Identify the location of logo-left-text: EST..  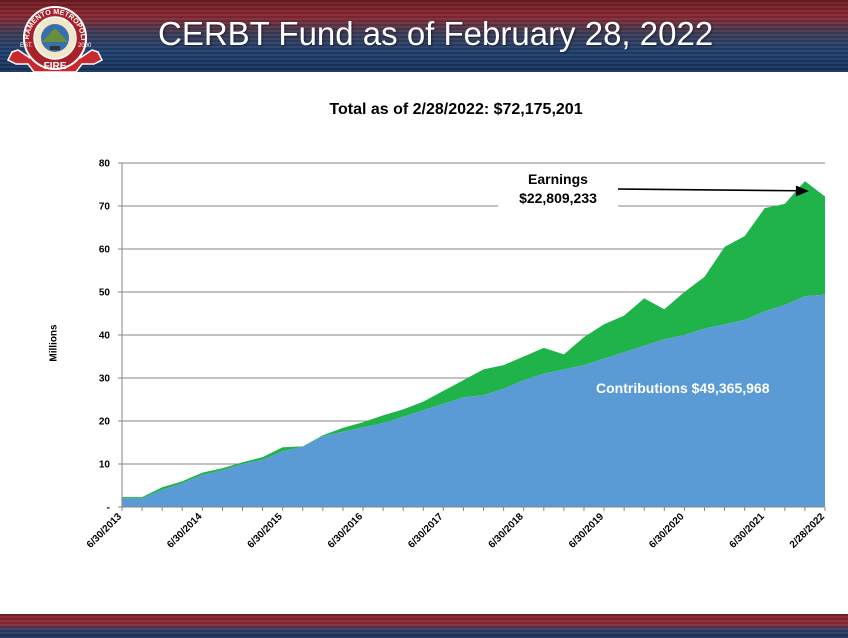
(26, 46).